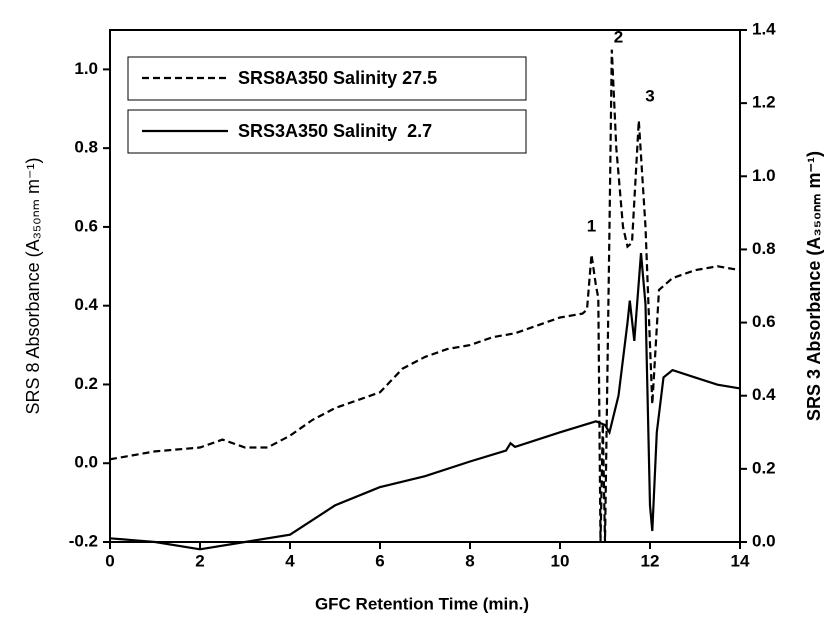  I want to click on x-tick-label: 6, so click(379, 560).